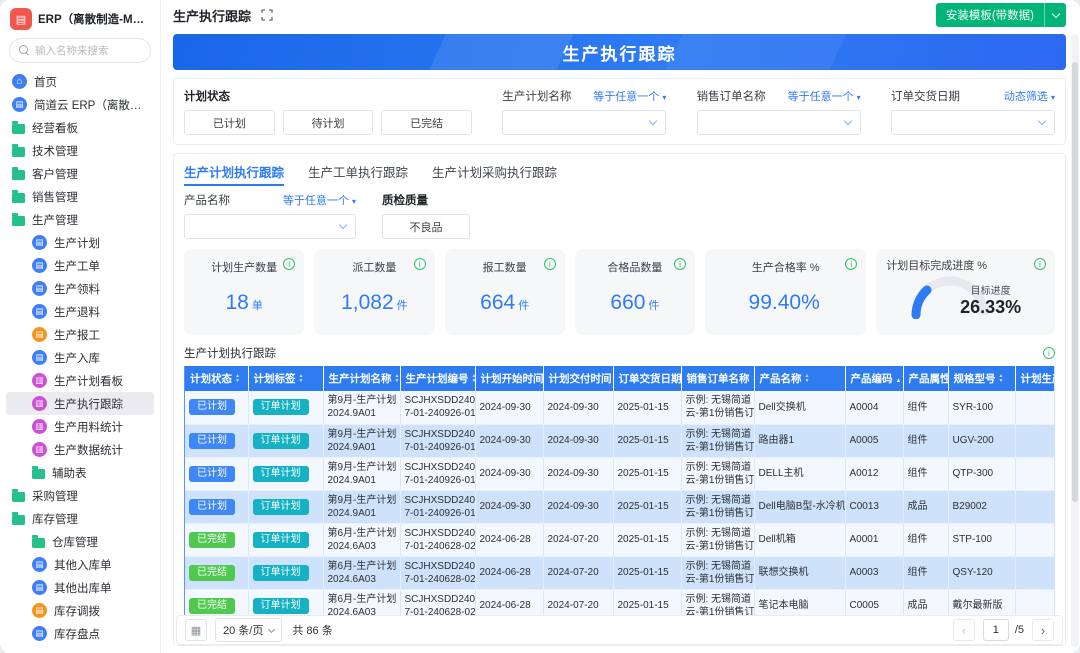  Describe the element at coordinates (990, 291) in the screenshot. I see `gauge-label: 目标进度` at that location.